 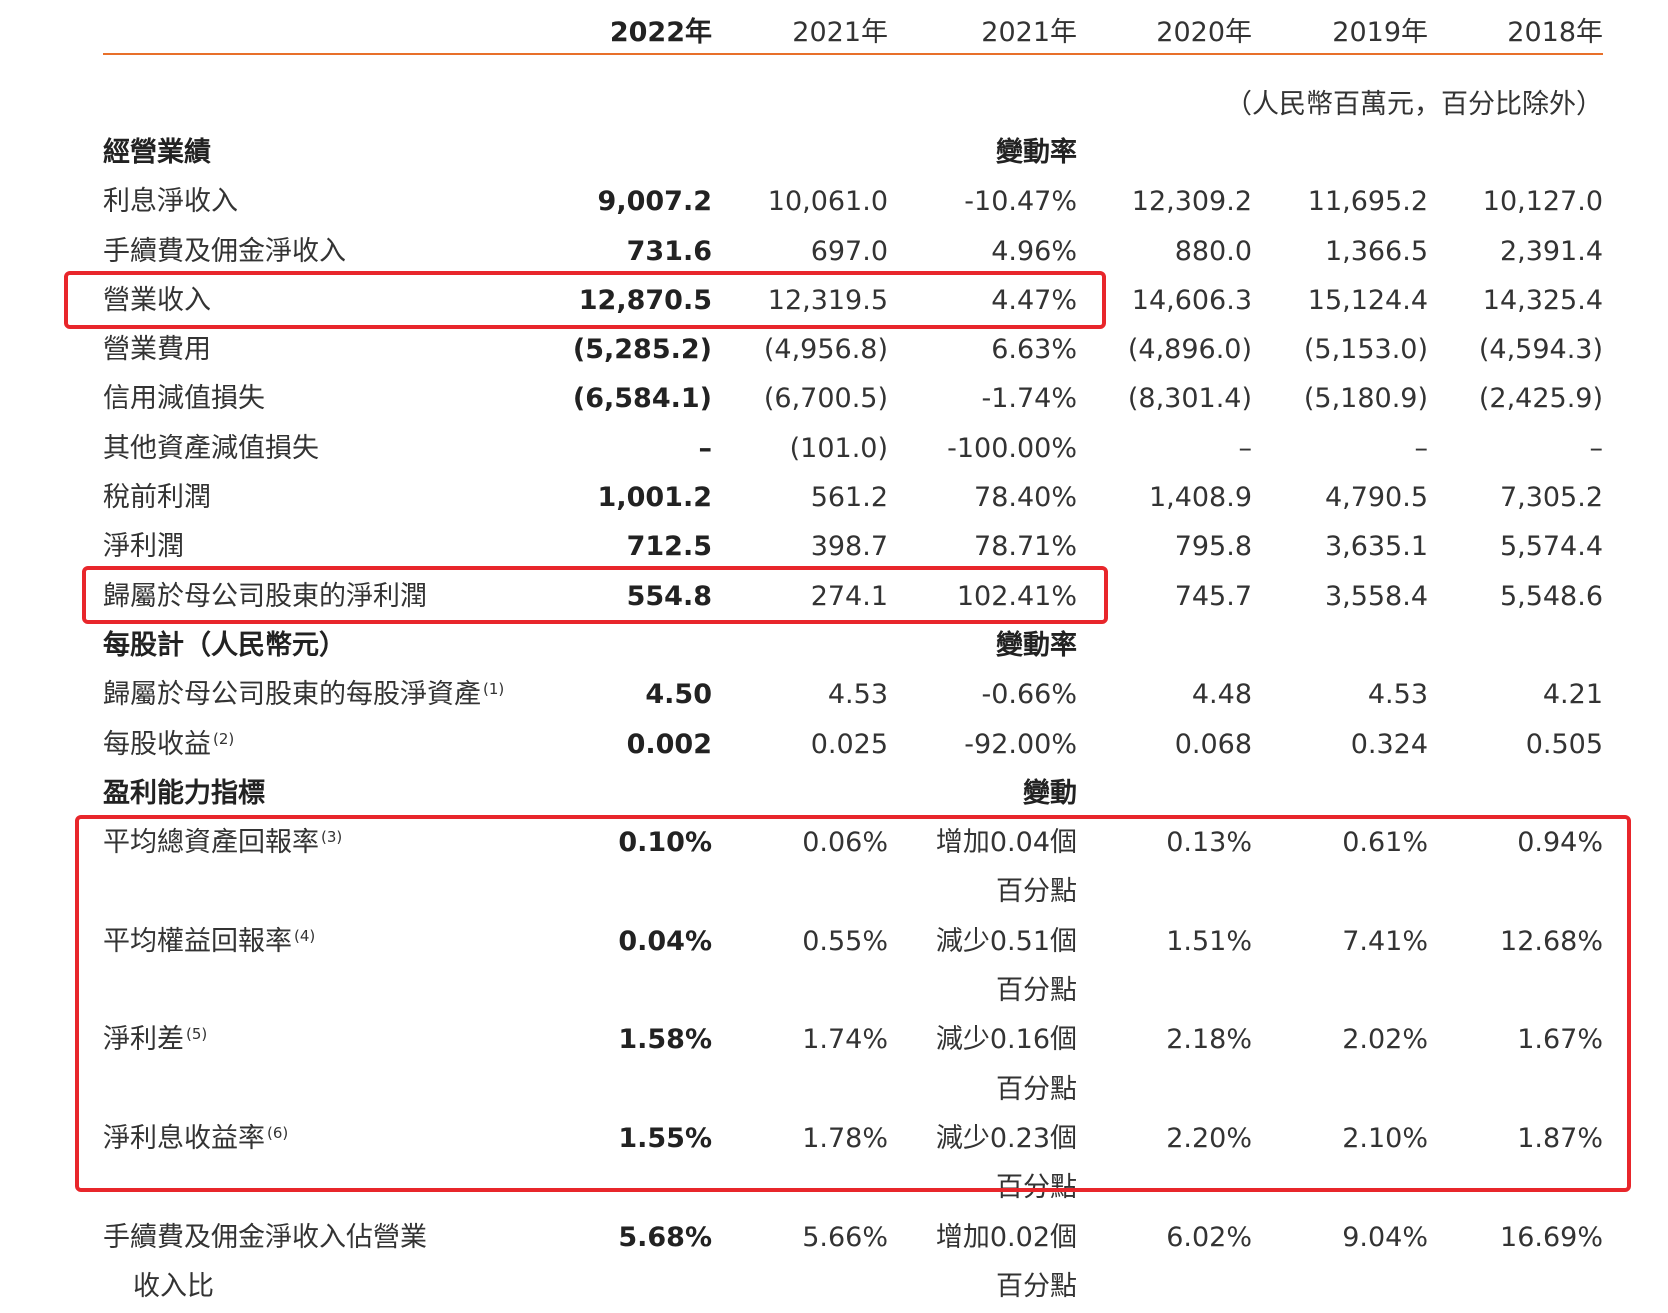 What do you see at coordinates (800, 349) in the screenshot?
I see `value-cell: (4,956.8)` at bounding box center [800, 349].